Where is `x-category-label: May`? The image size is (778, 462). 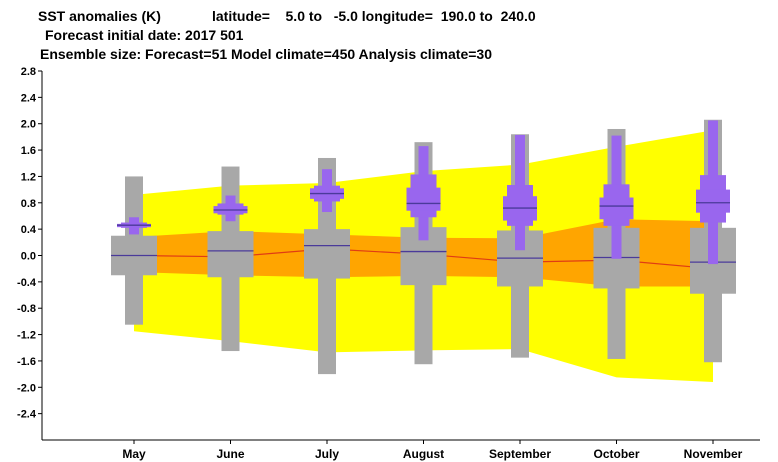 x-category-label: May is located at coordinates (134, 454).